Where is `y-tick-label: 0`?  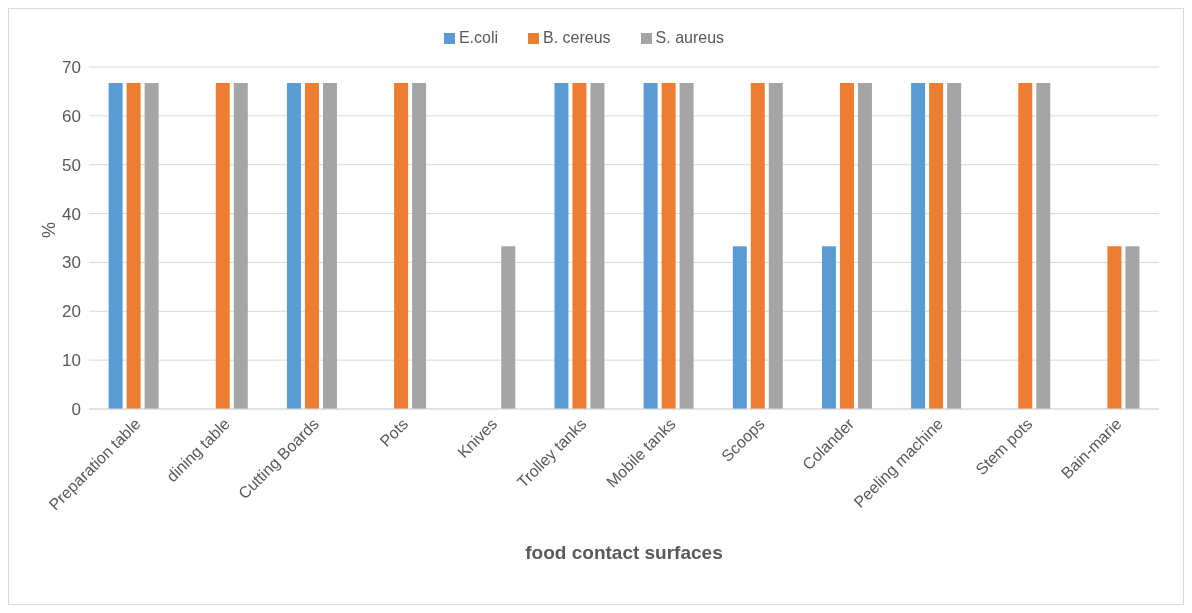
y-tick-label: 0 is located at coordinates (76, 410).